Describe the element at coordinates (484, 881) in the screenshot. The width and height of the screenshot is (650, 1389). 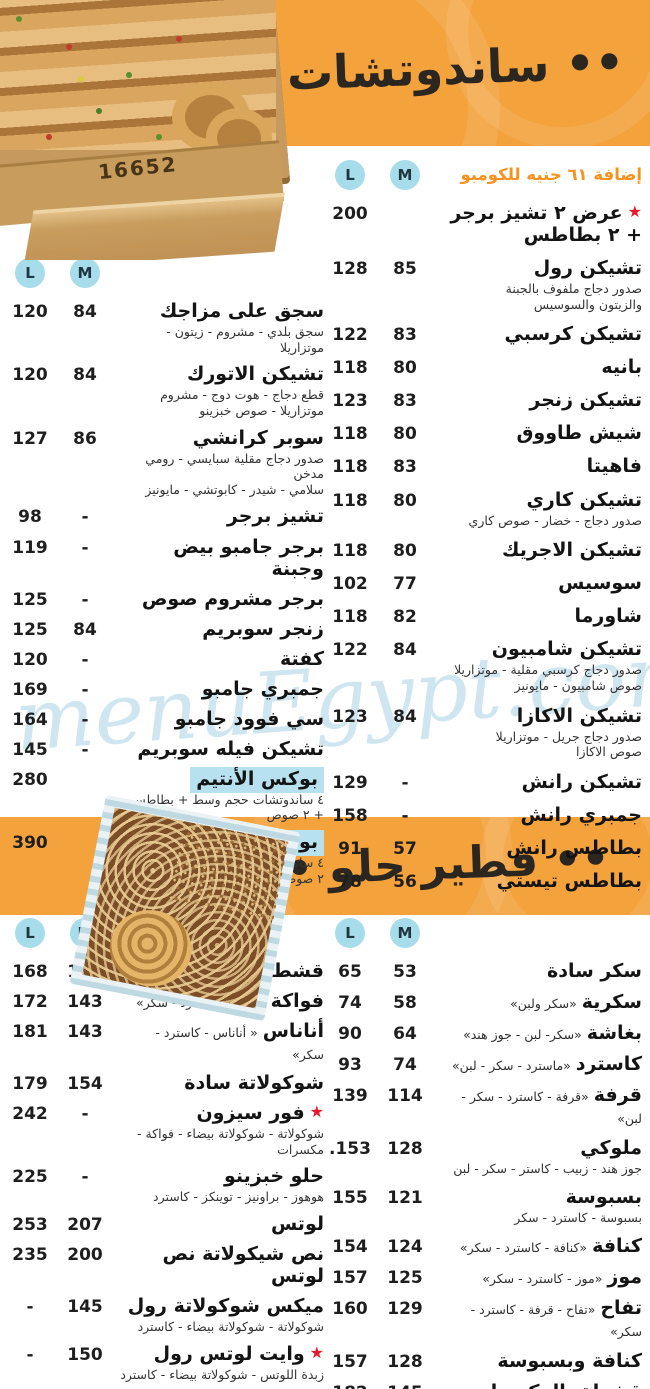
I see `menu-item-row: 78 56 ★بطاطس تيستي` at that location.